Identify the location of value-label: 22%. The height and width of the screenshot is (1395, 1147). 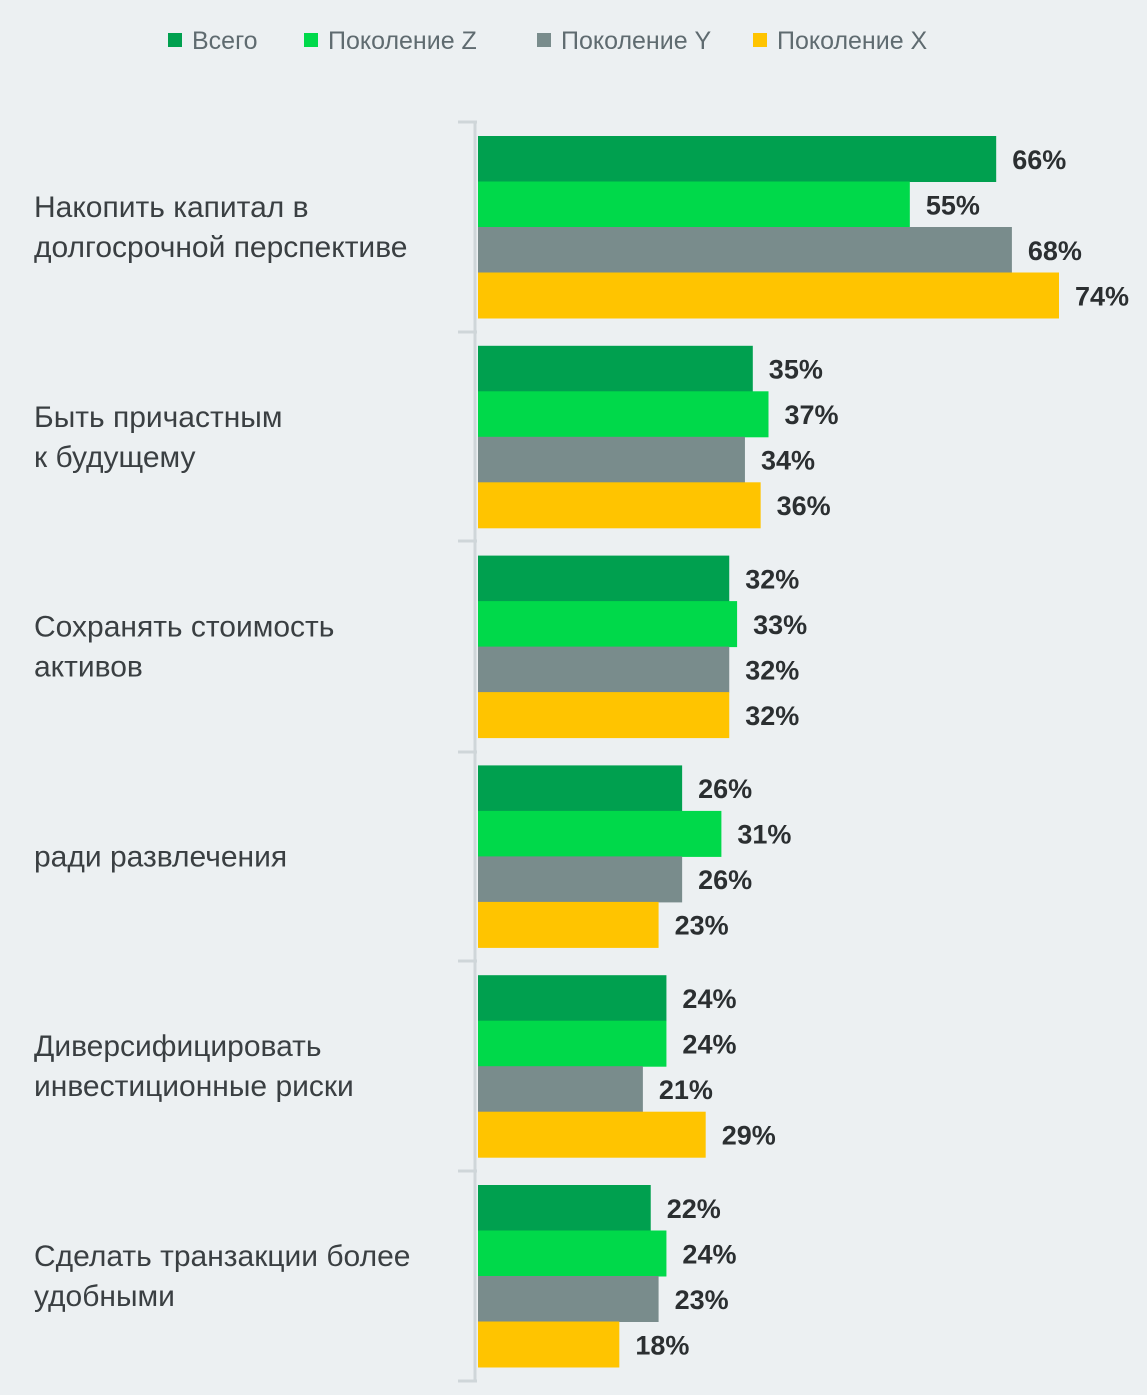
(694, 1209).